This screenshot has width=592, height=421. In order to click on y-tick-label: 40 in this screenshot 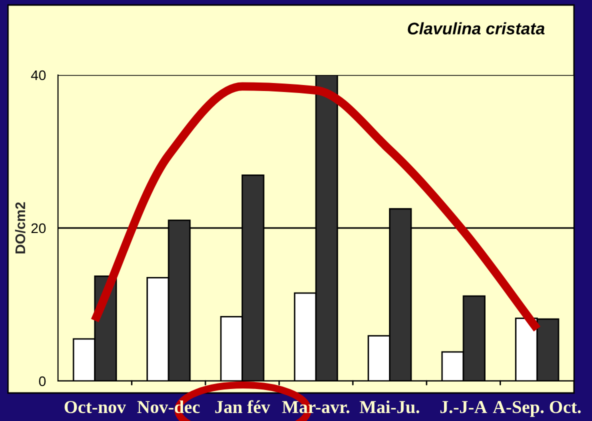, I will do `click(38, 75)`.